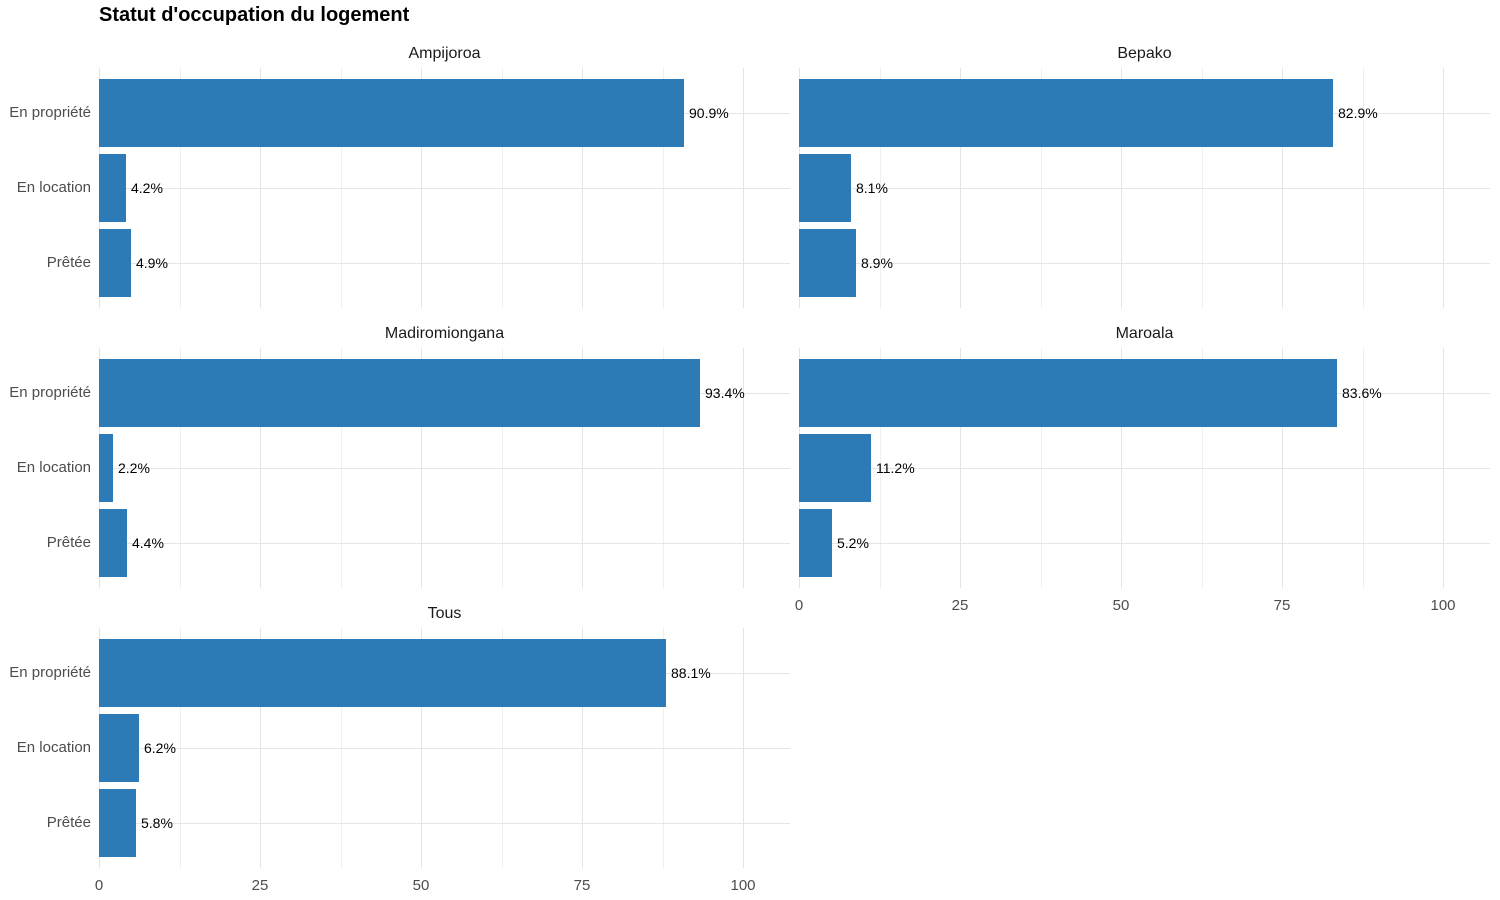  Describe the element at coordinates (725, 393) in the screenshot. I see `value-label: 93.4%` at that location.